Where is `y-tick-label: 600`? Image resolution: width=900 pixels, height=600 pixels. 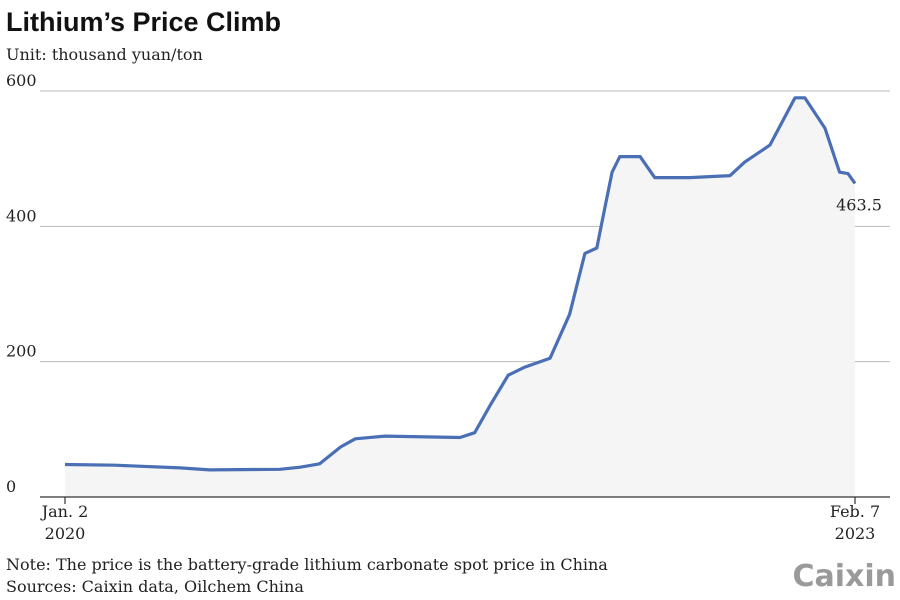
y-tick-label: 600 is located at coordinates (21, 80).